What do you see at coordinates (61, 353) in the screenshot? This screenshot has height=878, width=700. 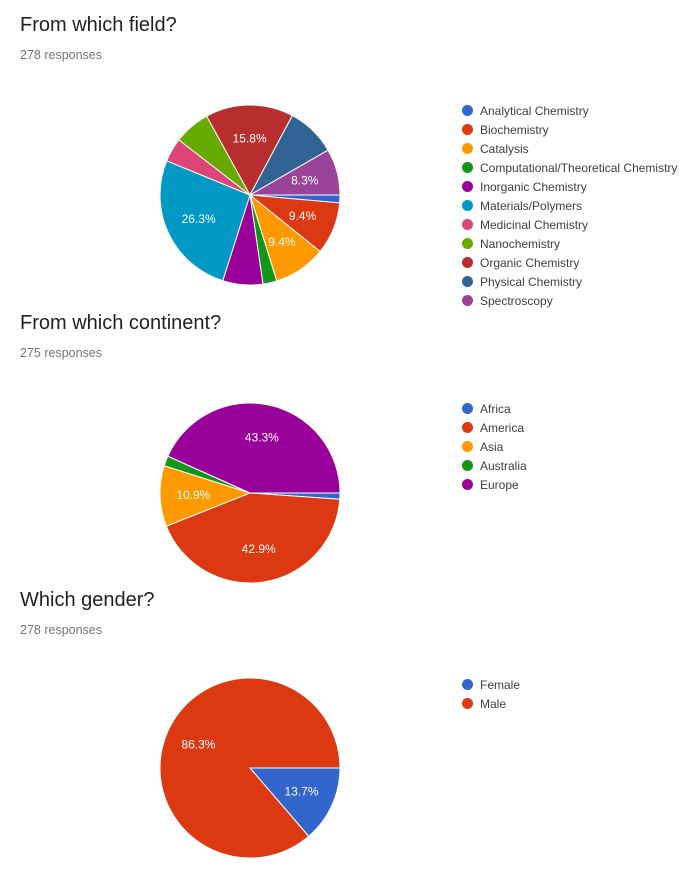 I see `response-count: 275 responses` at bounding box center [61, 353].